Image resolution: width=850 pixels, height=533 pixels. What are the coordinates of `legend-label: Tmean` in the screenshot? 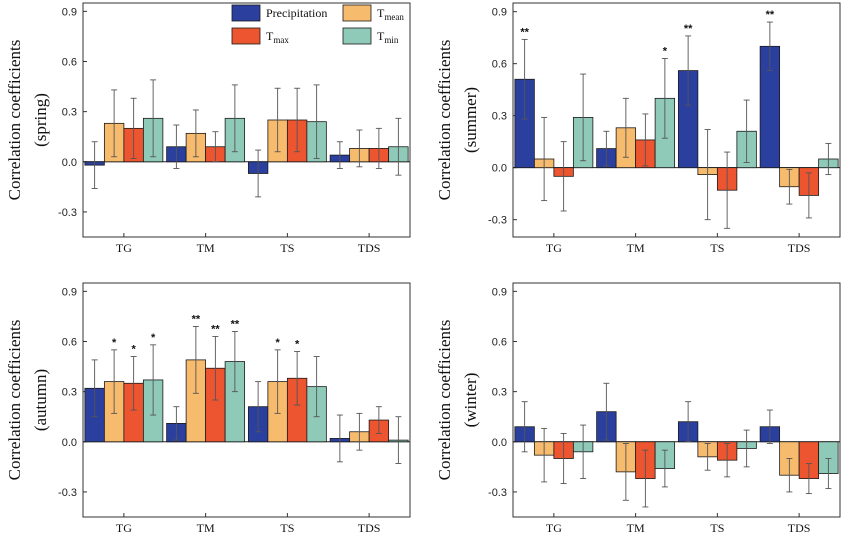 It's located at (390, 14).